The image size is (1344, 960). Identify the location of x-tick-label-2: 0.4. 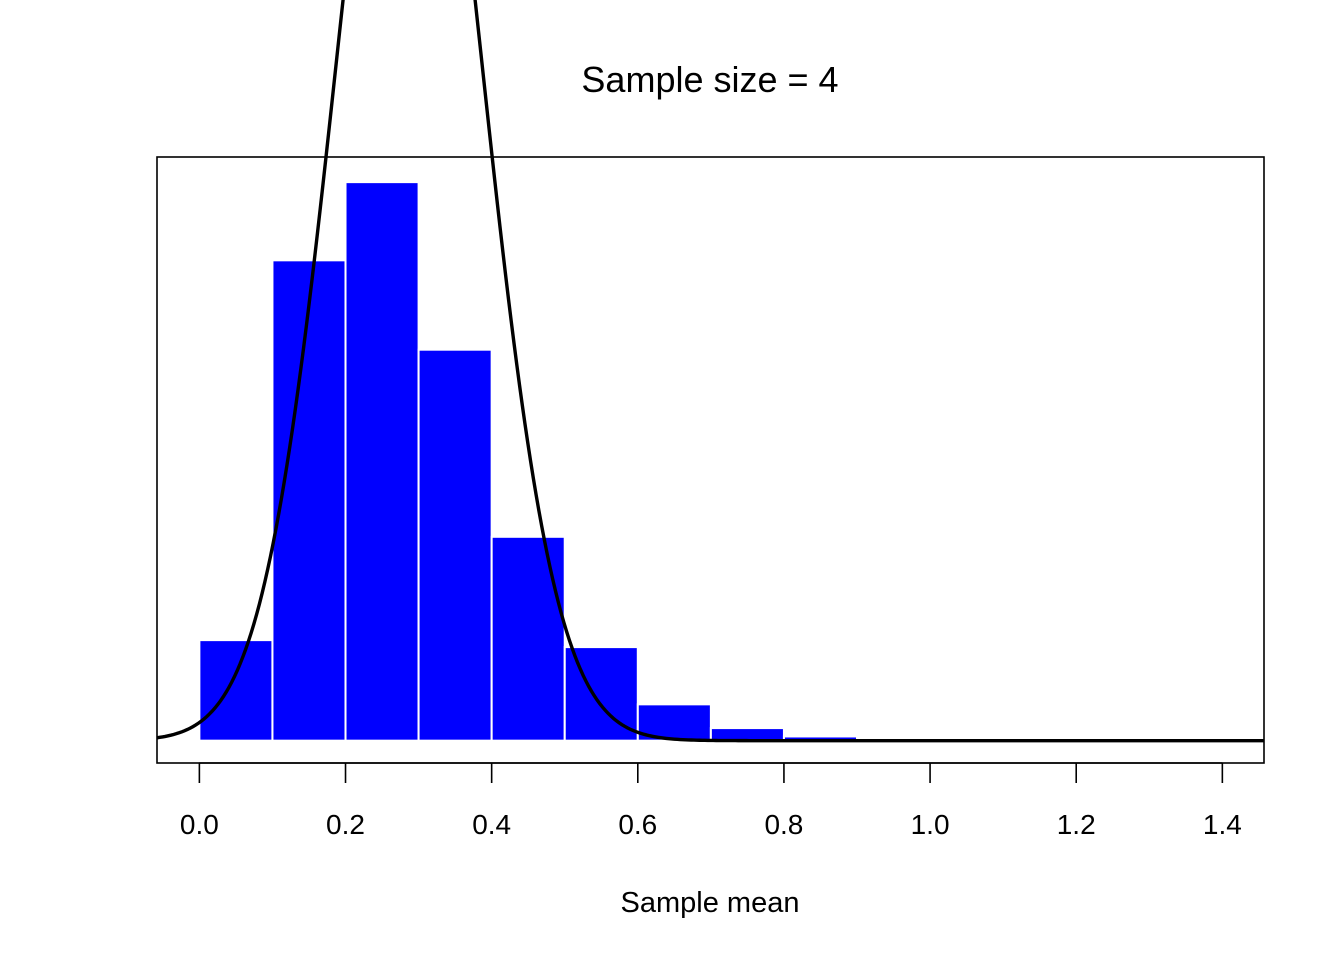
(491, 824).